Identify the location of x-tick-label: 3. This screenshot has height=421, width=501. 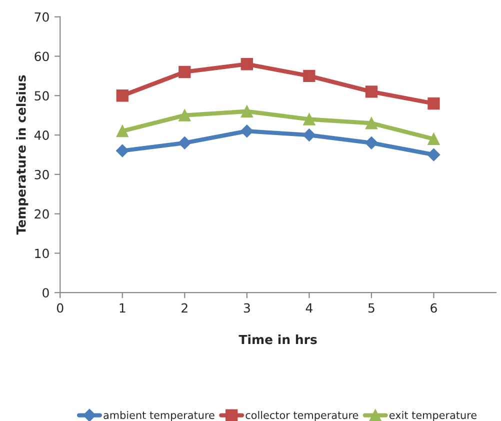
(247, 308).